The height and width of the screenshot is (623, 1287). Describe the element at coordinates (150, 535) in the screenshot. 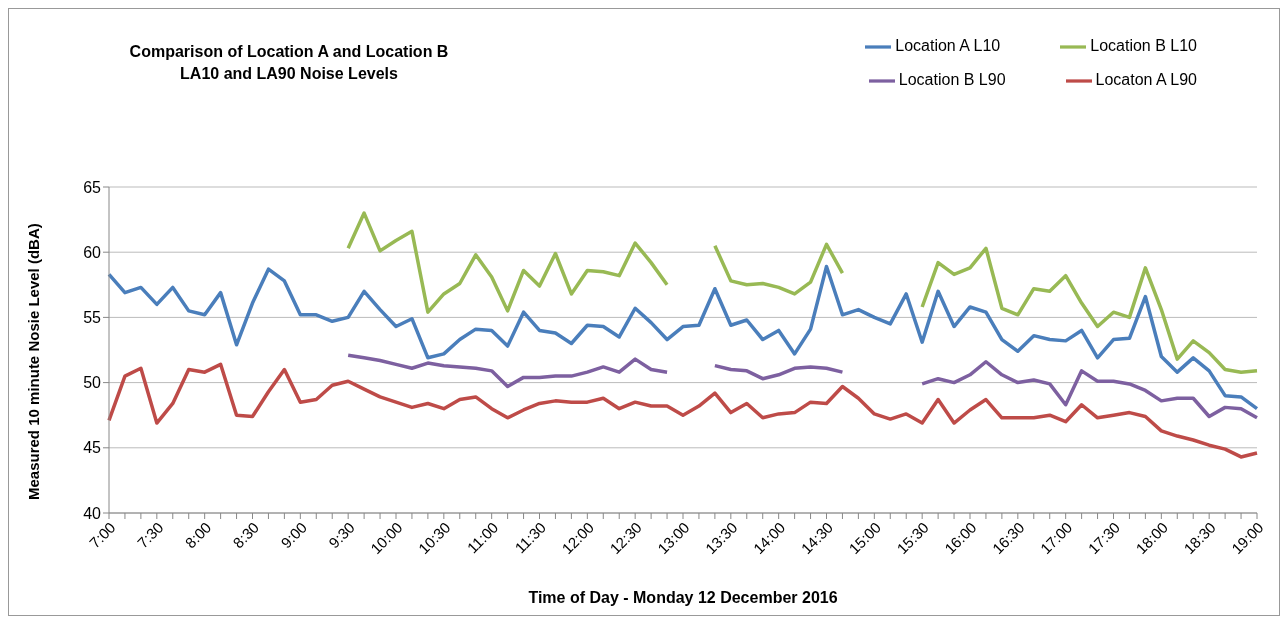

I see `x-tick-label: 7:30` at that location.